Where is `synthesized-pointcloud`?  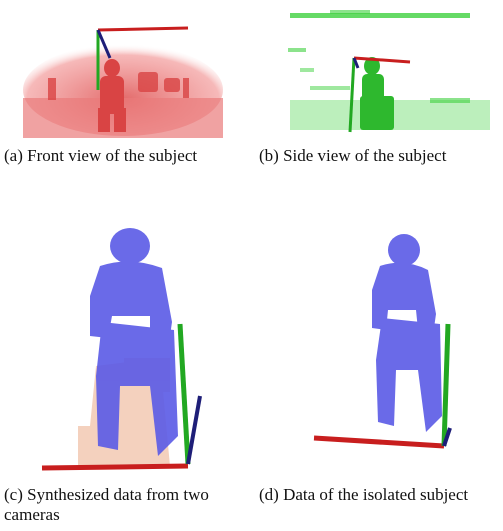 synthesized-pointcloud is located at coordinates (121, 349).